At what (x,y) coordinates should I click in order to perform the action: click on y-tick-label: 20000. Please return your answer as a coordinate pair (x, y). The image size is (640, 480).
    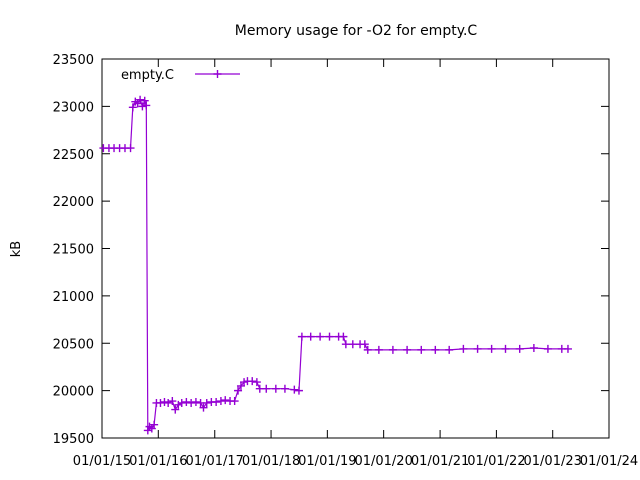
    Looking at the image, I should click on (73, 392).